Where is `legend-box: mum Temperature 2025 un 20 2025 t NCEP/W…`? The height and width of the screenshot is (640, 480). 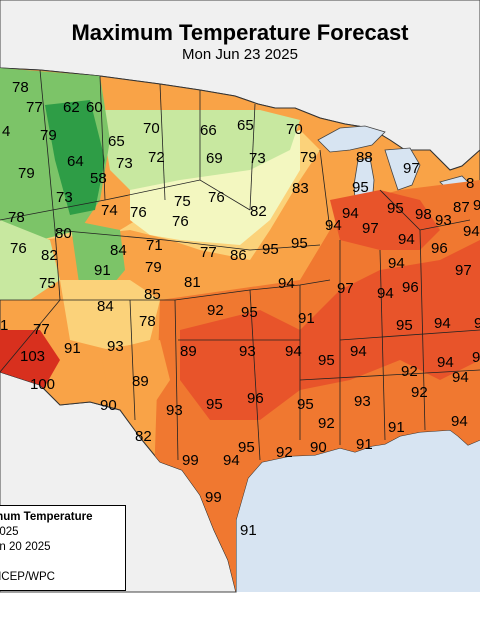 legend-box: mum Temperature 2025 un 20 2025 t NCEP/W… is located at coordinates (63, 548).